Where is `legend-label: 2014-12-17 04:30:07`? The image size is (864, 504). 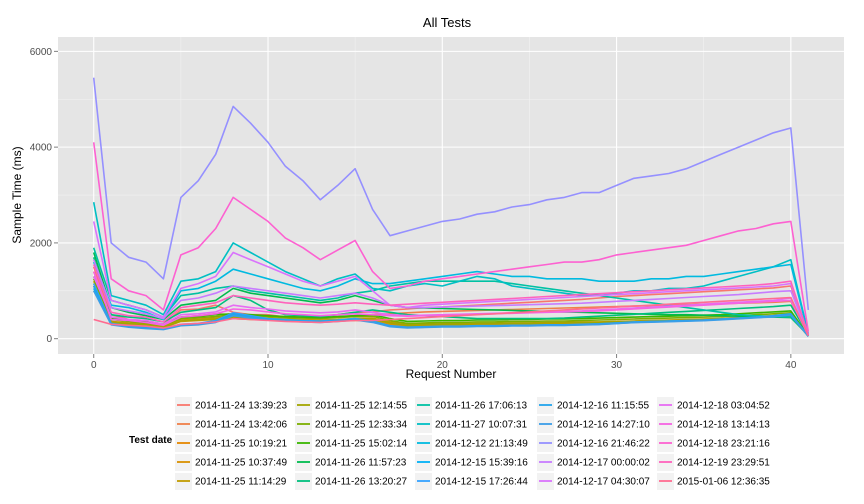
legend-label: 2014-12-17 04:30:07 is located at coordinates (603, 482).